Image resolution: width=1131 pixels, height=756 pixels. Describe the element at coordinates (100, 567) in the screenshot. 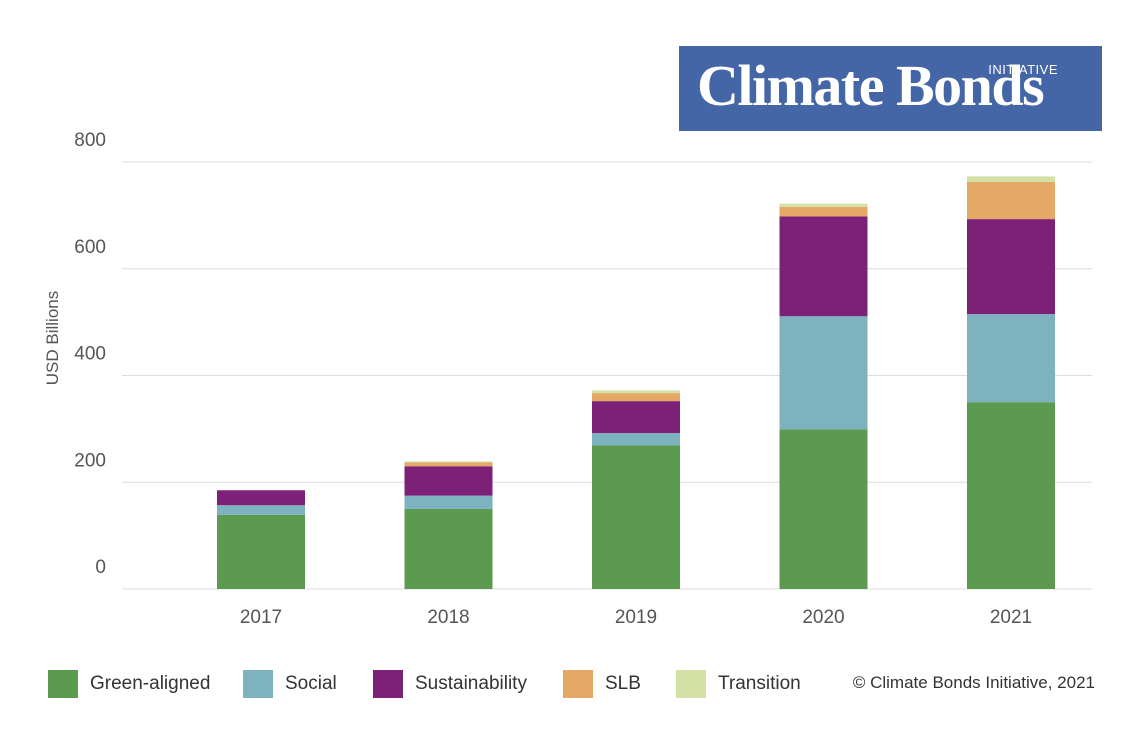

I see `y-tick-label: 0` at that location.